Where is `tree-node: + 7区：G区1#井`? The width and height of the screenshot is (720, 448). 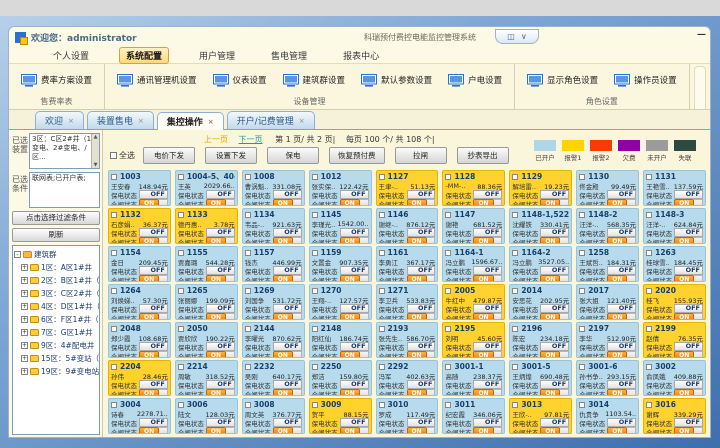 tree-node: + 7区：G区1#井 is located at coordinates (57, 332).